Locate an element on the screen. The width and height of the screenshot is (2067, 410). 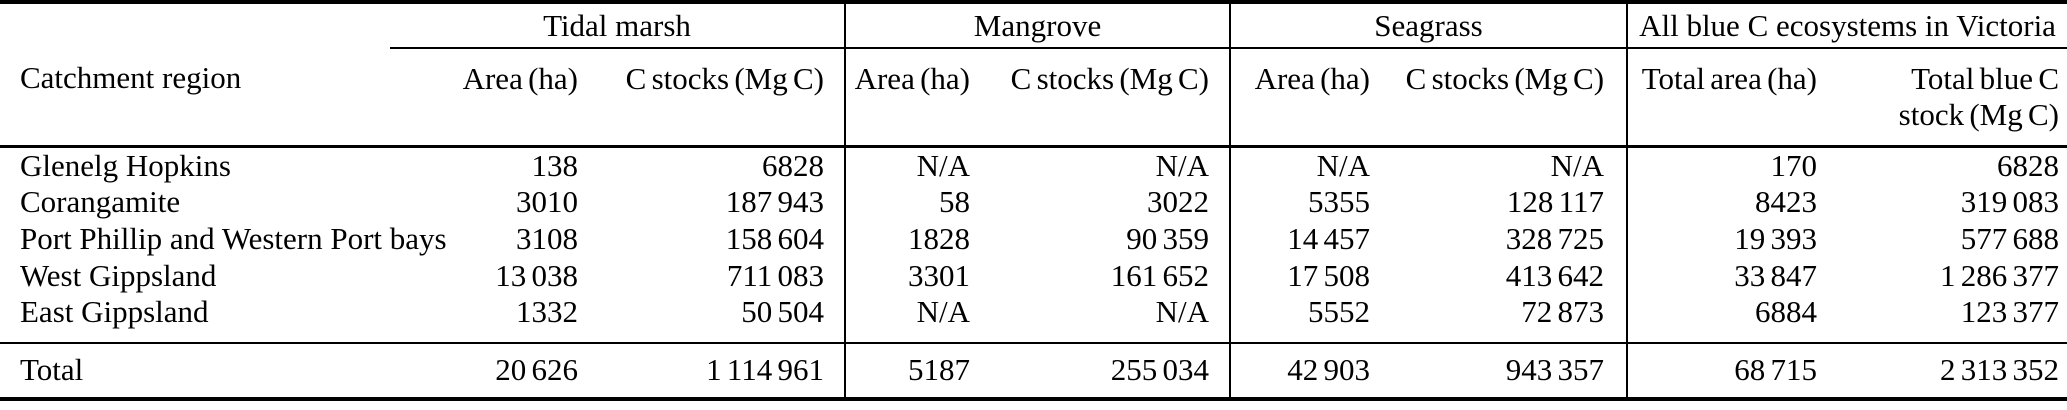
value-cell: 72 873 is located at coordinates (1563, 312).